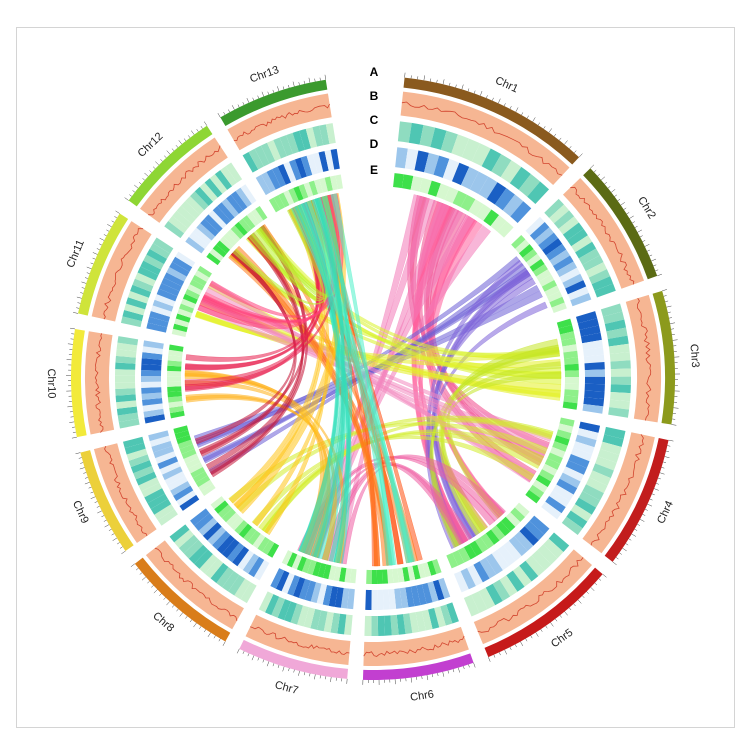 This screenshot has width=751, height=751. Describe the element at coordinates (534, 260) in the screenshot. I see `chr2-track-d-bin` at that location.